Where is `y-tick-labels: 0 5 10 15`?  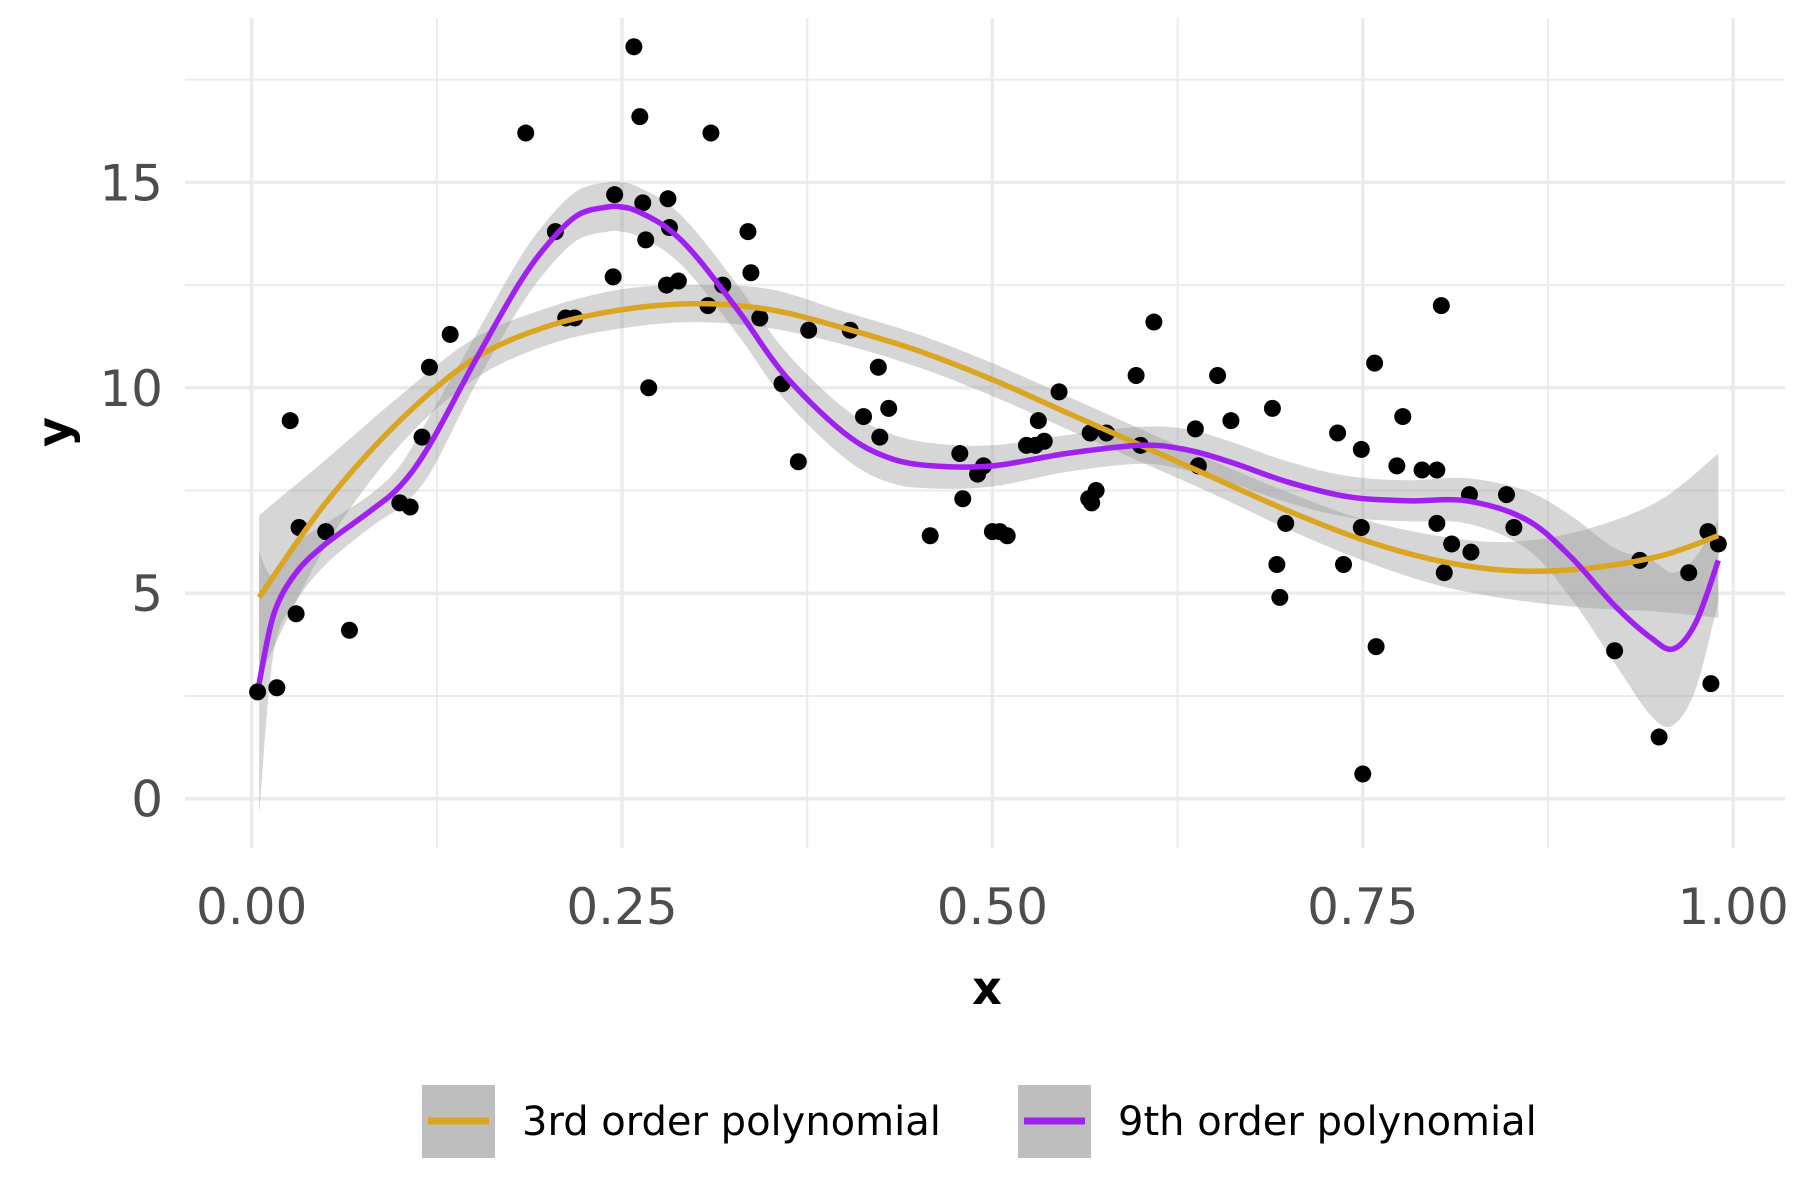
y-tick-labels: 0 5 10 15 is located at coordinates (131, 491).